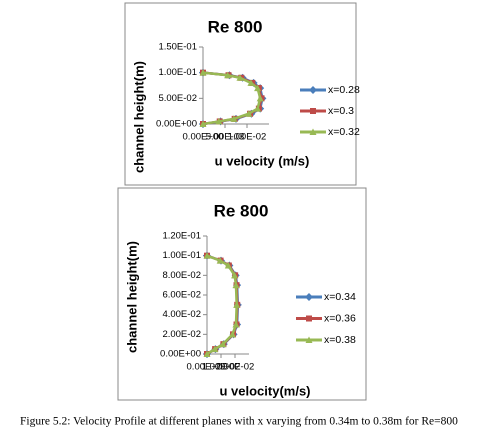 The image size is (487, 441). I want to click on legend-label: x=0.3, so click(341, 111).